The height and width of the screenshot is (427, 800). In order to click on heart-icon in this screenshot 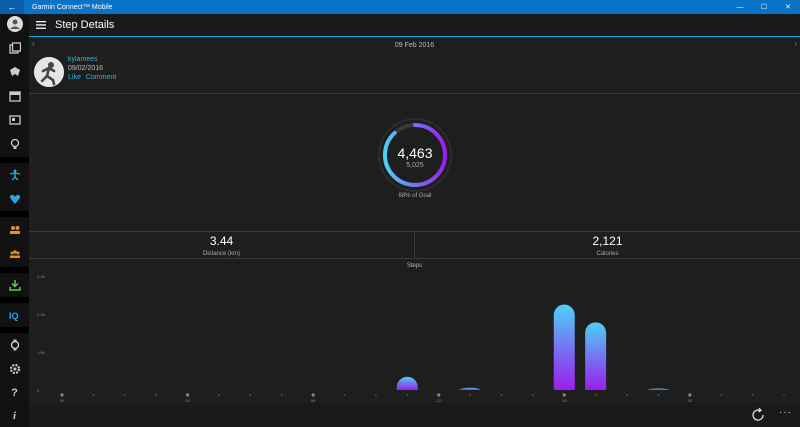, I will do `click(14, 199)`.